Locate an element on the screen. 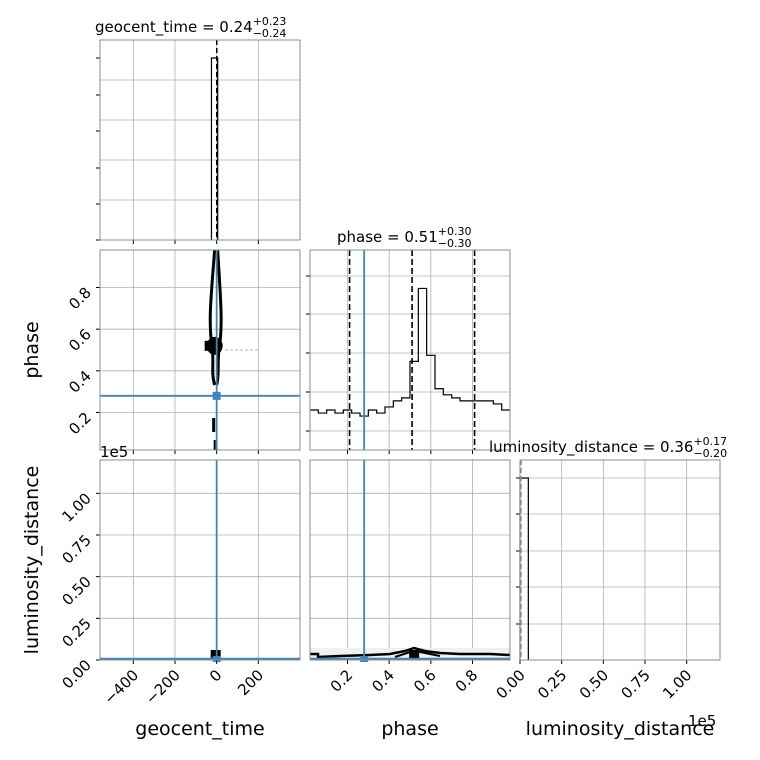 This screenshot has height=760, width=760. tick-label-y: 0.50 is located at coordinates (76, 591).